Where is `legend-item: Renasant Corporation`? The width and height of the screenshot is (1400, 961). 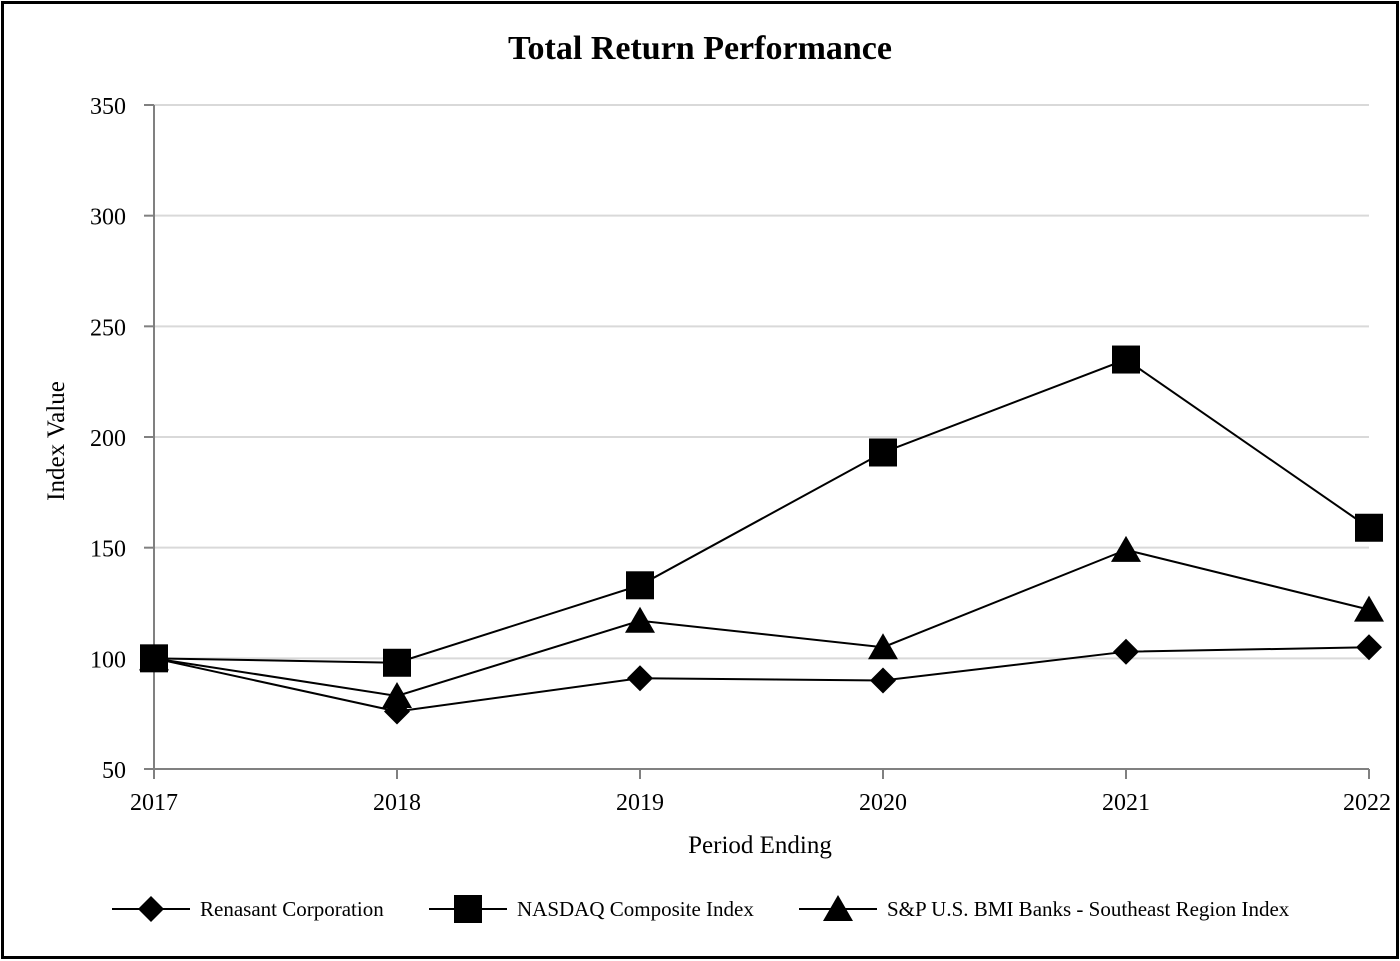 legend-item: Renasant Corporation is located at coordinates (248, 909).